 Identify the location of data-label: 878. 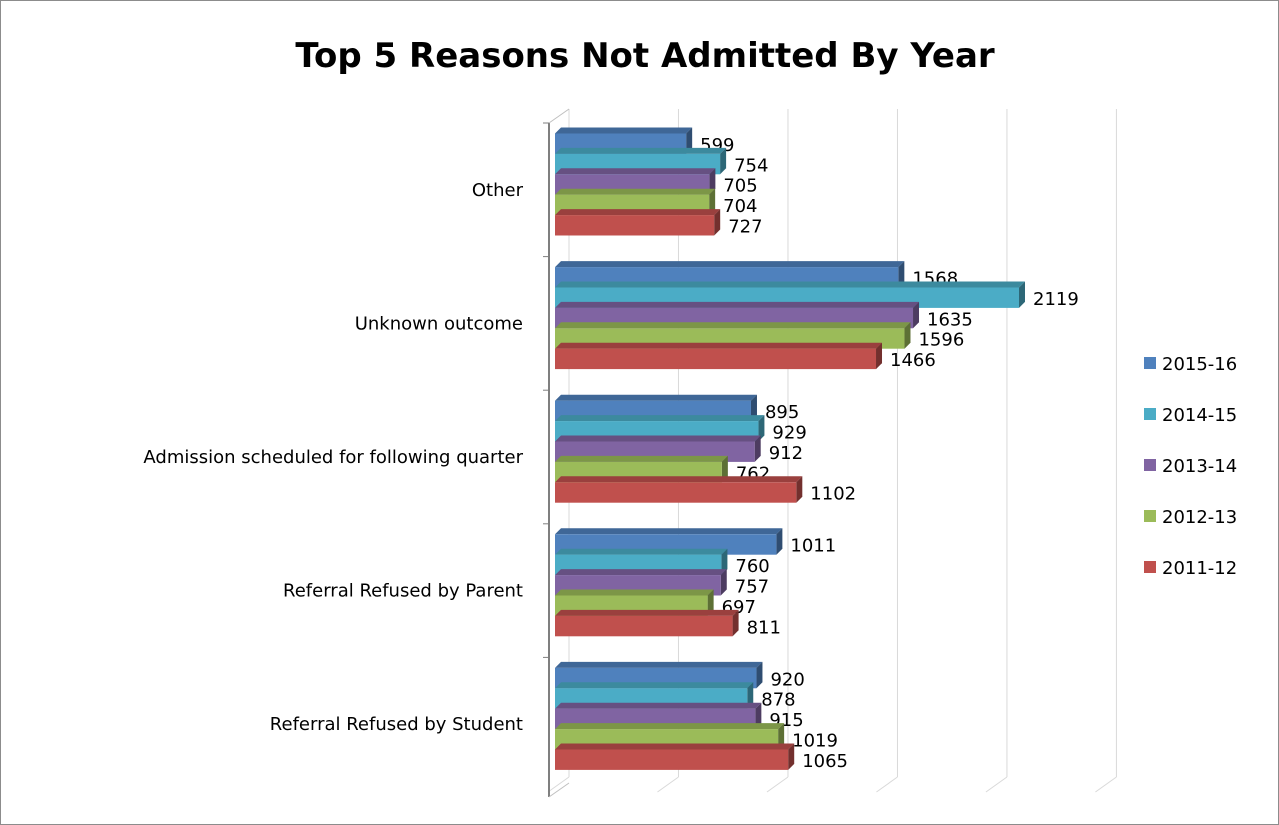
(778, 700).